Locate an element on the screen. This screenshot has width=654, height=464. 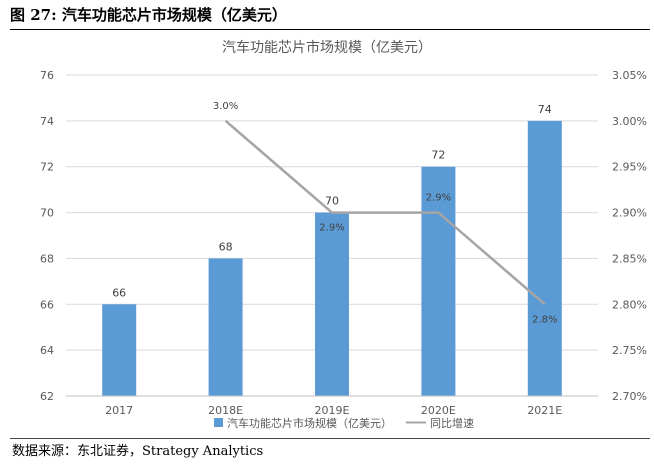
y-tick-label: 66 is located at coordinates (47, 304).